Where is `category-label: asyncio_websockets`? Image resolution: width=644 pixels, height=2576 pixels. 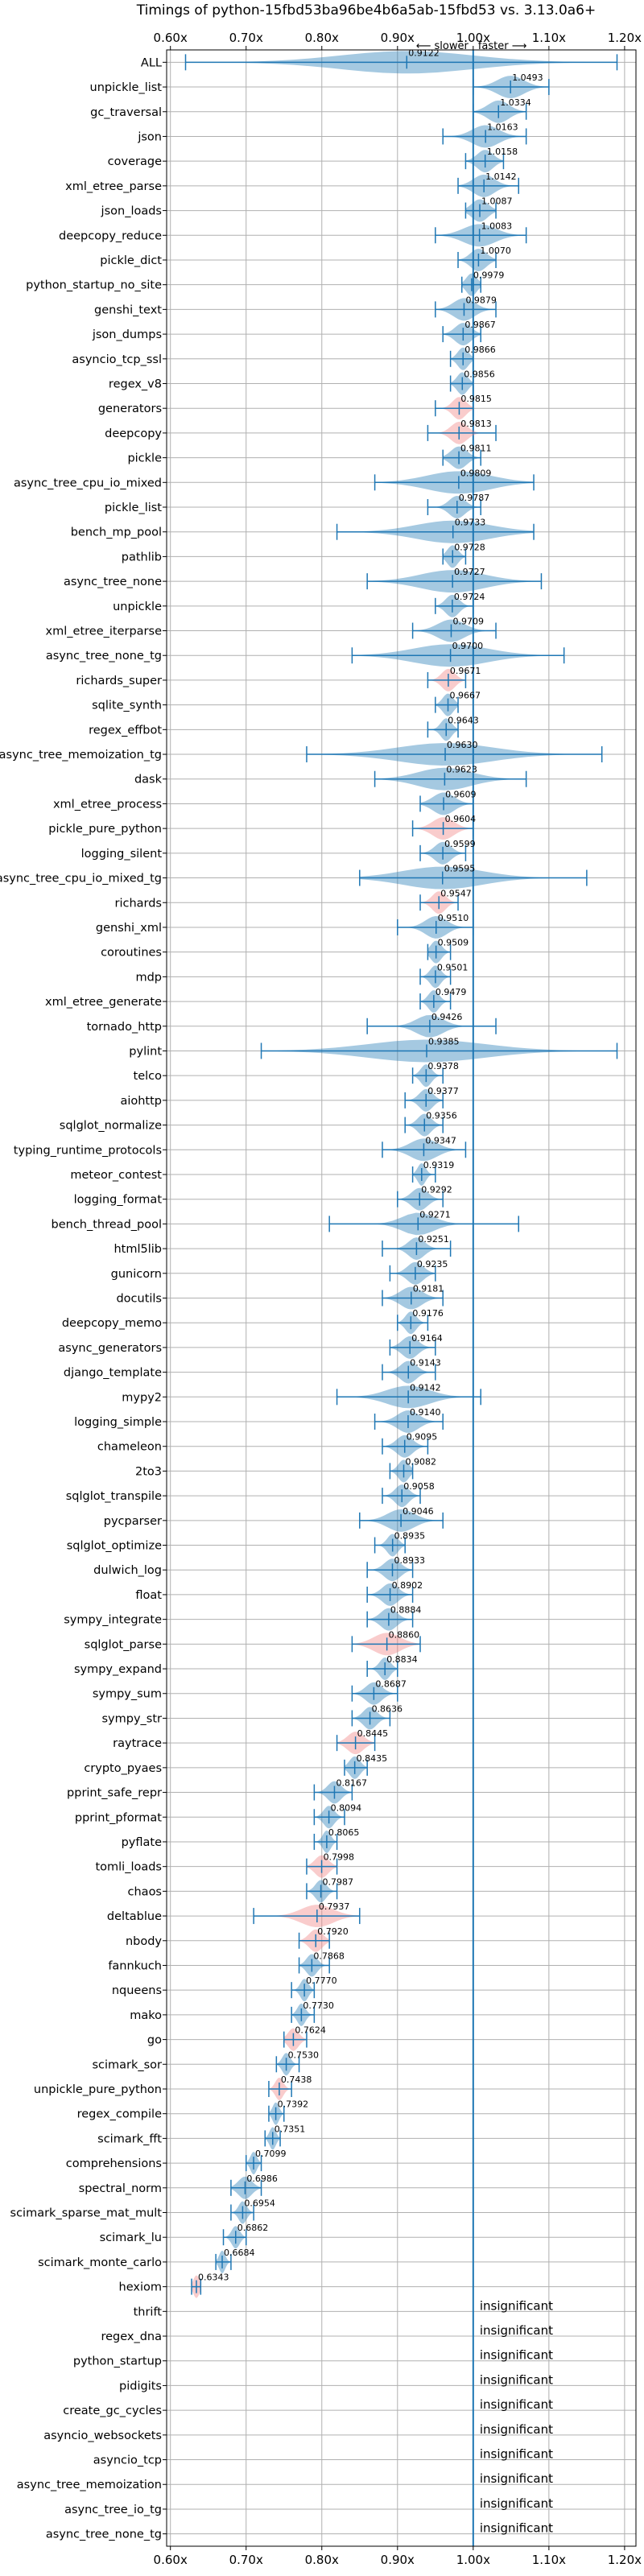
category-label: asyncio_websockets is located at coordinates (102, 2435).